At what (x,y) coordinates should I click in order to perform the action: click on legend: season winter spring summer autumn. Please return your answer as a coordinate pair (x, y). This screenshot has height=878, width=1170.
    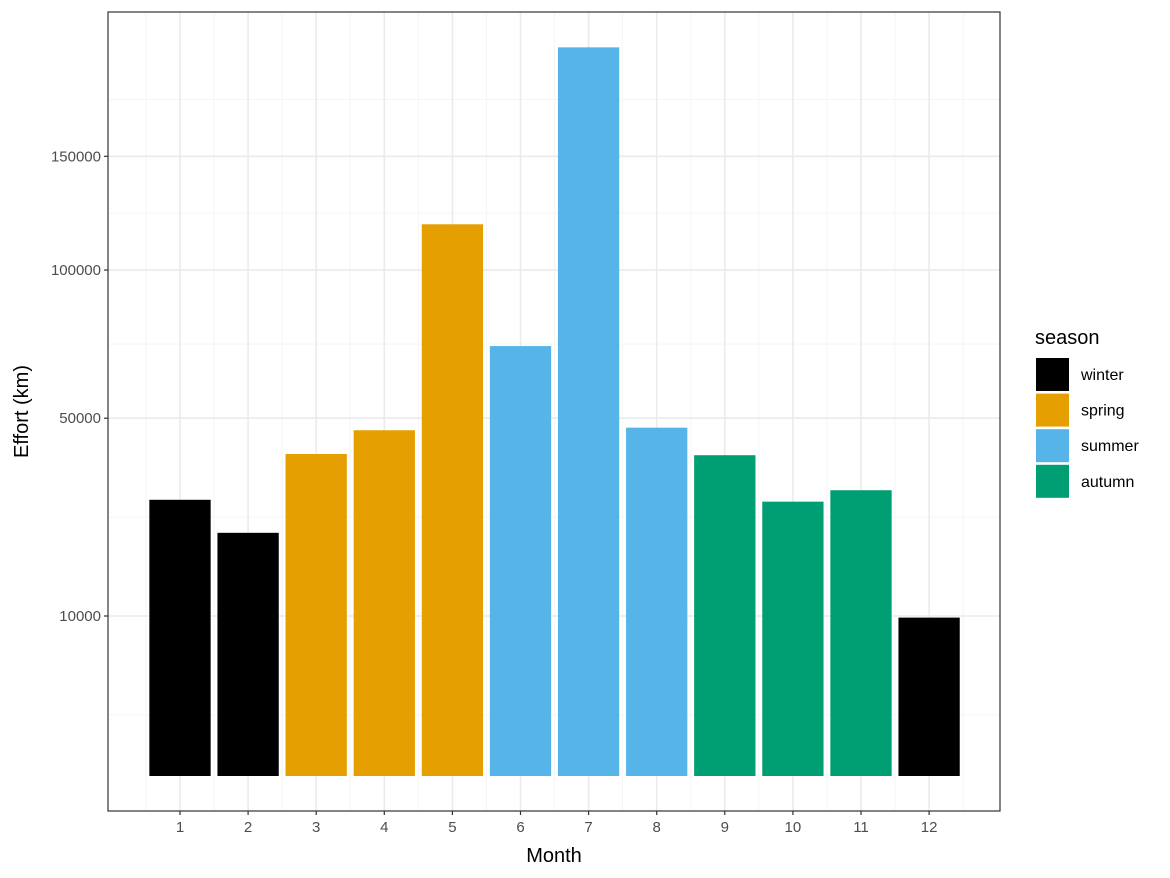
    Looking at the image, I should click on (1087, 412).